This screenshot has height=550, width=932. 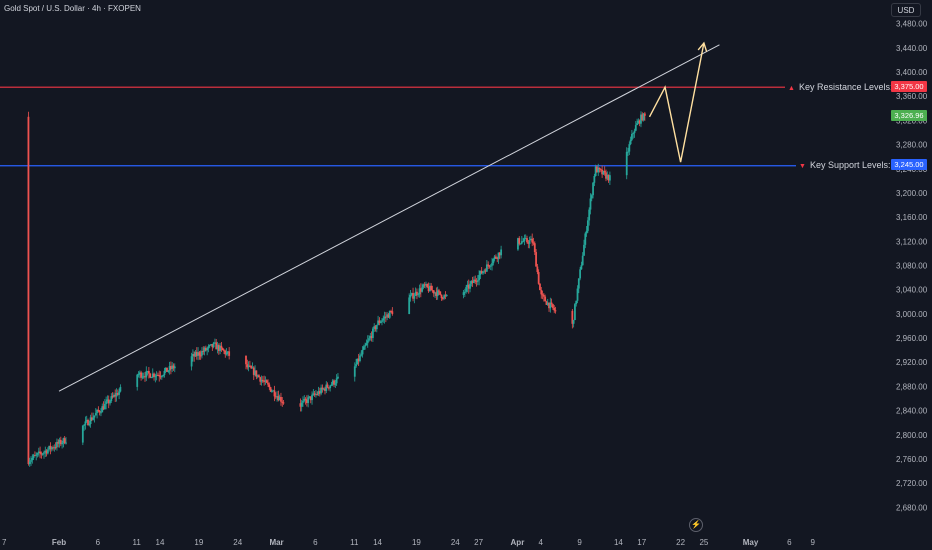 What do you see at coordinates (912, 145) in the screenshot?
I see `y-tick-label: 3,280.00` at bounding box center [912, 145].